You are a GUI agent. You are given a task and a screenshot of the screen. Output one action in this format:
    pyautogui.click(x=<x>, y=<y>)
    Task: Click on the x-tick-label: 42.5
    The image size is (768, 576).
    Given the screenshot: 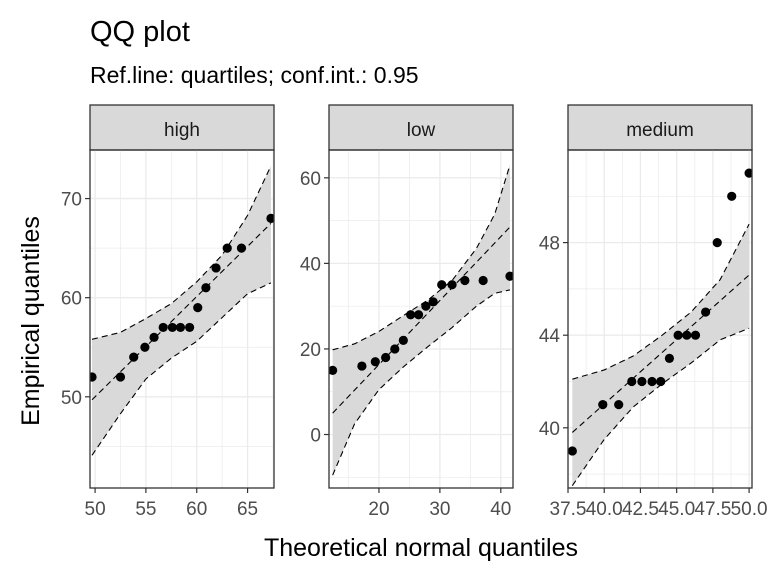 What is the action you would take?
    pyautogui.click(x=640, y=509)
    